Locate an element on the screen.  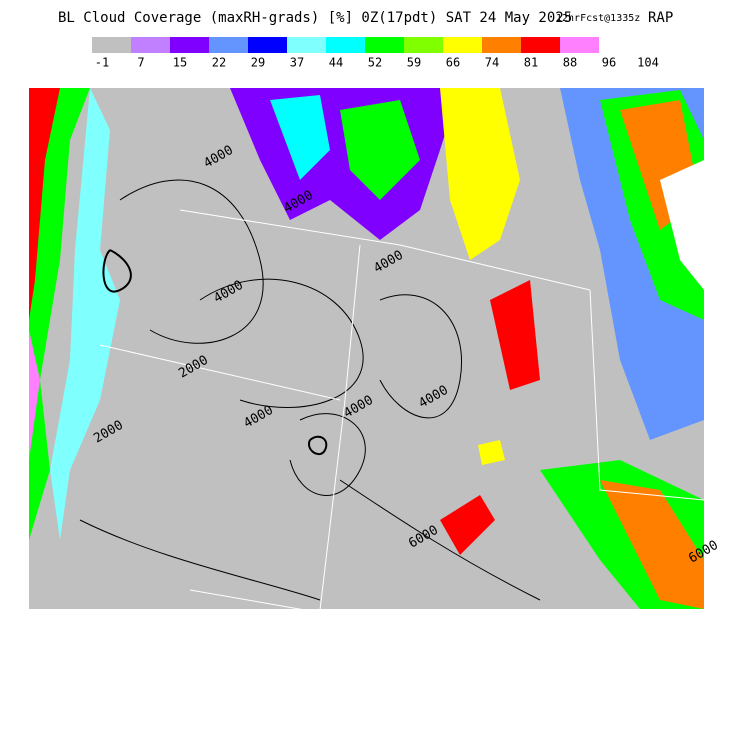
legend-tick-label: 74 is located at coordinates (492, 63).